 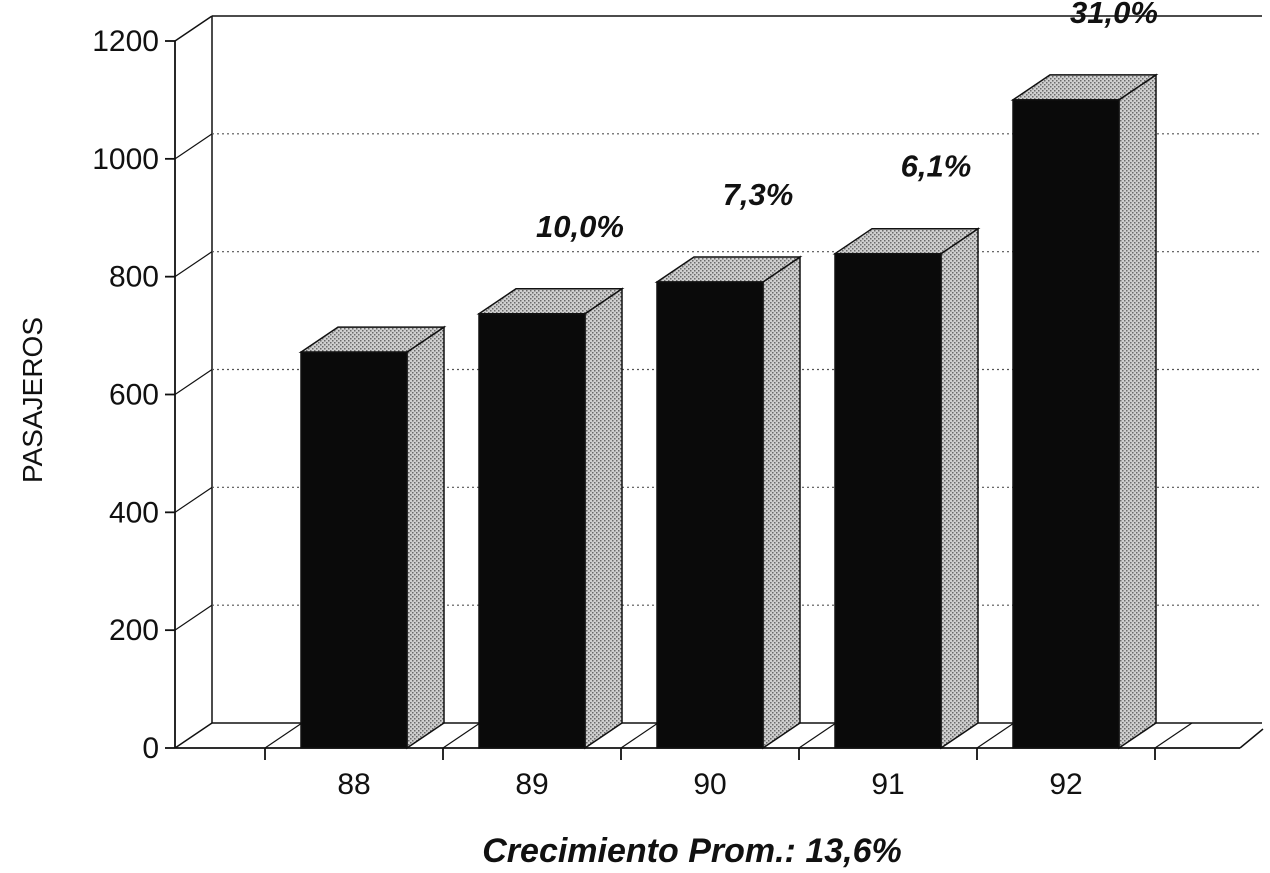 I want to click on x-tick-label: 91, so click(x=887, y=784).